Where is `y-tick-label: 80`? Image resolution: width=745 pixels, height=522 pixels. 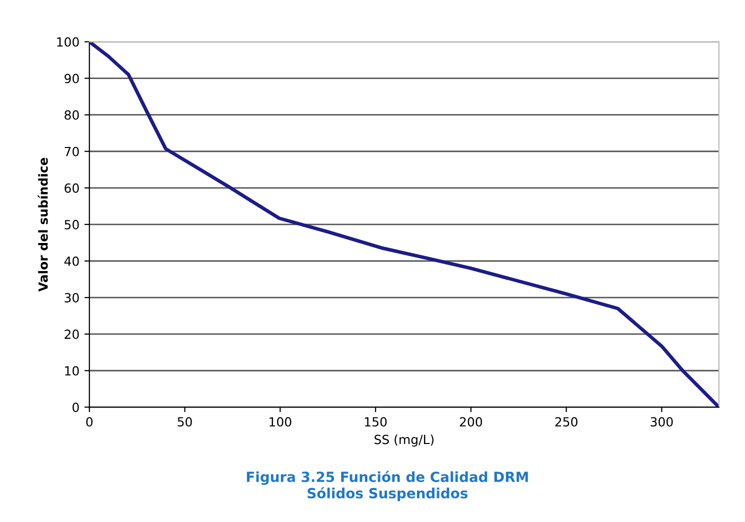
y-tick-label: 80 is located at coordinates (71, 115).